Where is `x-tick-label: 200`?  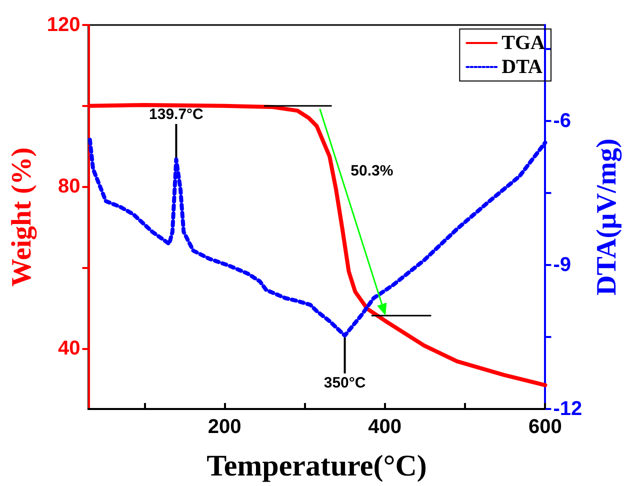 x-tick-label: 200 is located at coordinates (225, 427).